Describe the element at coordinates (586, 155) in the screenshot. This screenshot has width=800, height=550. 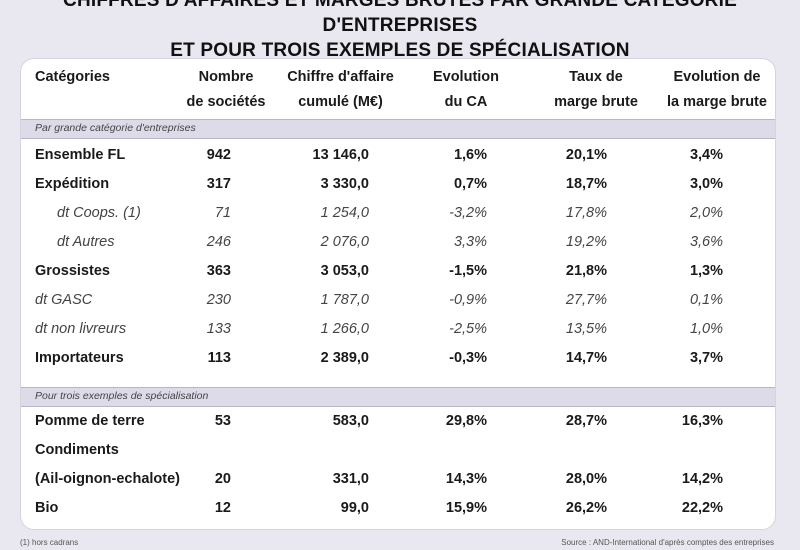
I see `cell-tm: 20,1%` at that location.